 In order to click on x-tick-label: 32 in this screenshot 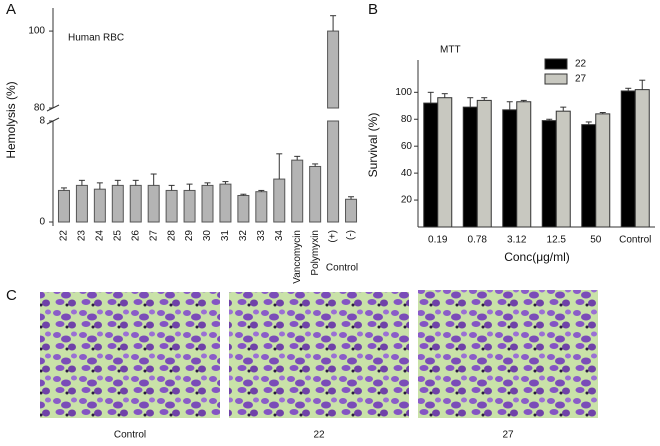, I will do `click(243, 236)`.